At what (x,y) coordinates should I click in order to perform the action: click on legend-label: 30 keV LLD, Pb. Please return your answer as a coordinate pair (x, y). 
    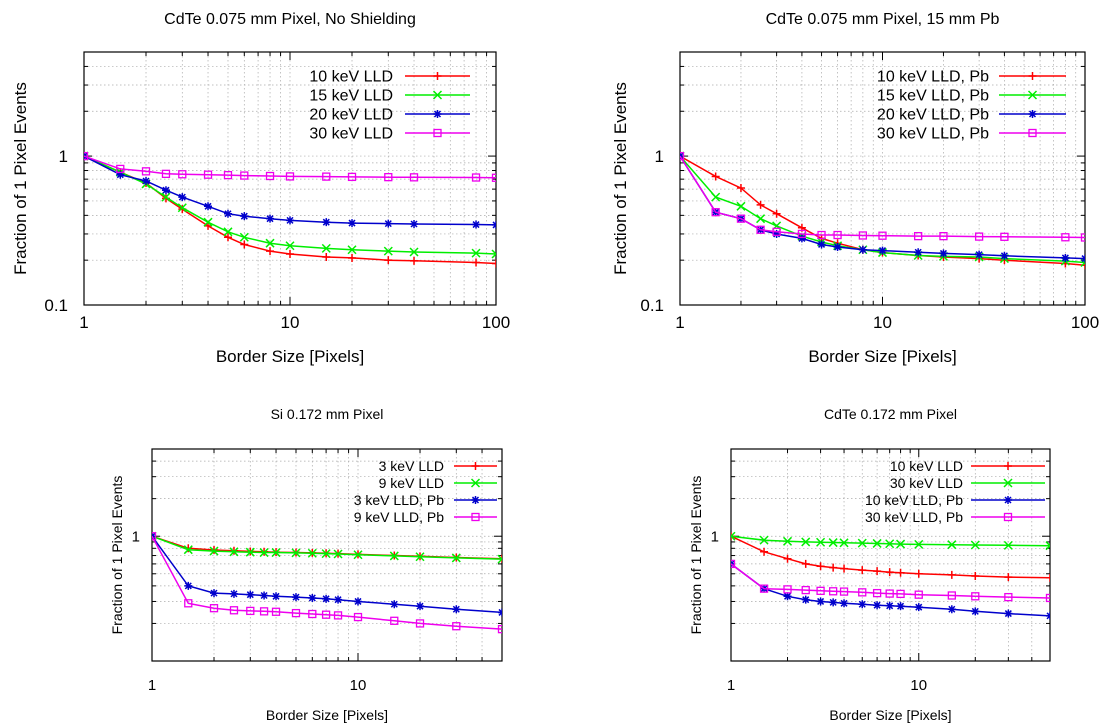
    Looking at the image, I should click on (933, 134).